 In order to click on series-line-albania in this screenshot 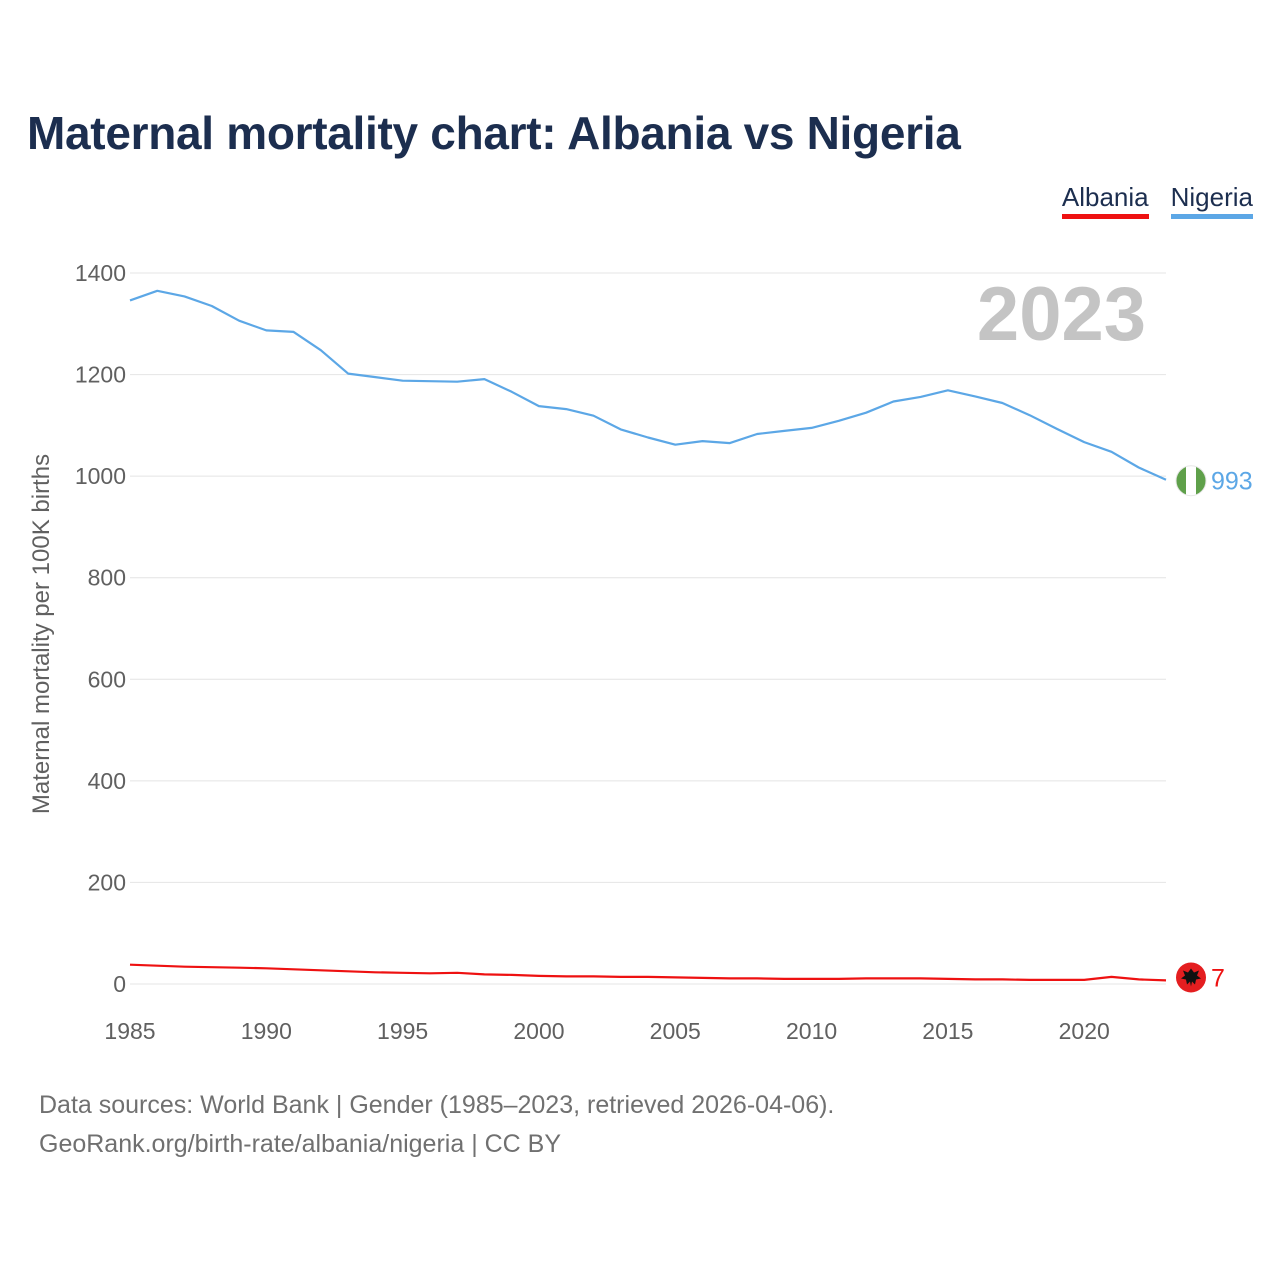, I will do `click(648, 972)`.